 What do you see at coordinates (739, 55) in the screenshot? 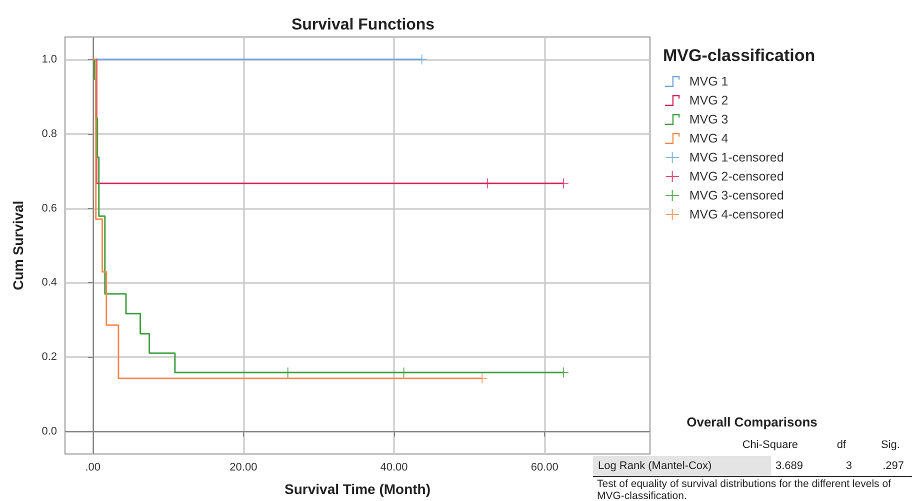
I see `legend-title: MVG-classification` at bounding box center [739, 55].